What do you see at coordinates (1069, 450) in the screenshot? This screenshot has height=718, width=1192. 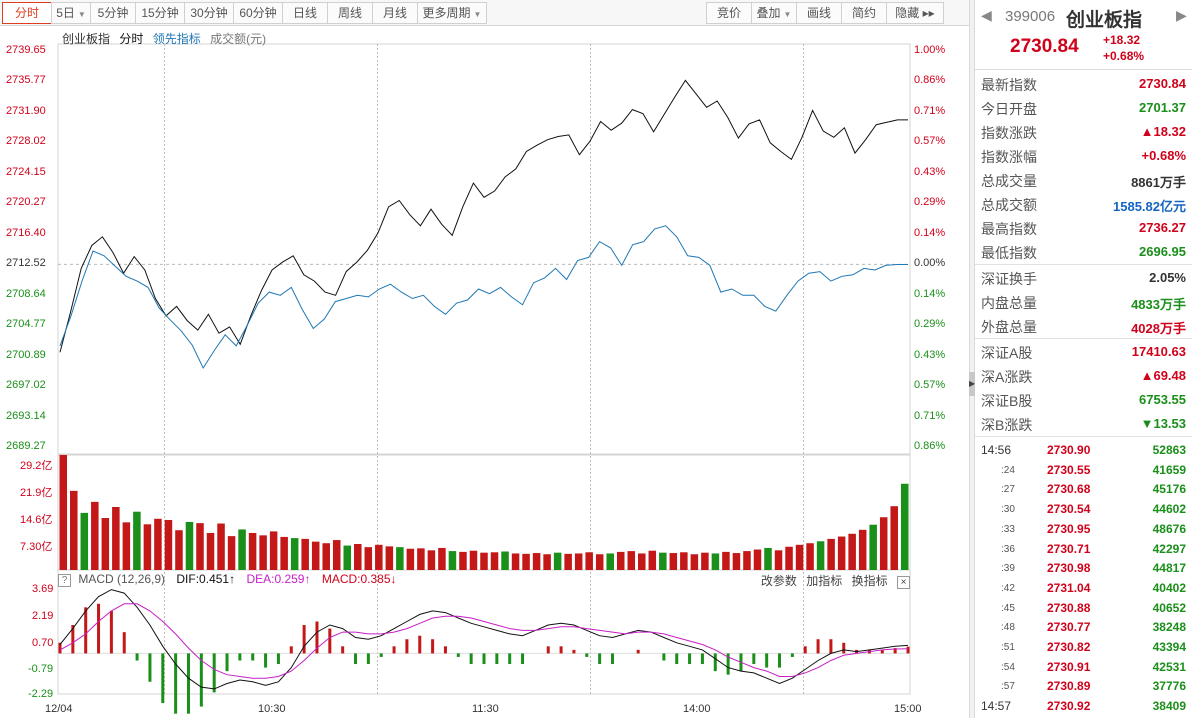 I see `tick-price: 2730.90` at bounding box center [1069, 450].